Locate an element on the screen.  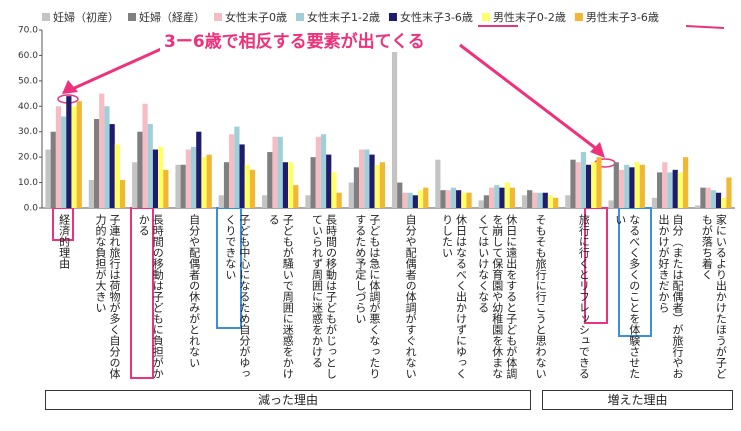
arrow-head is located at coordinates (597, 150).